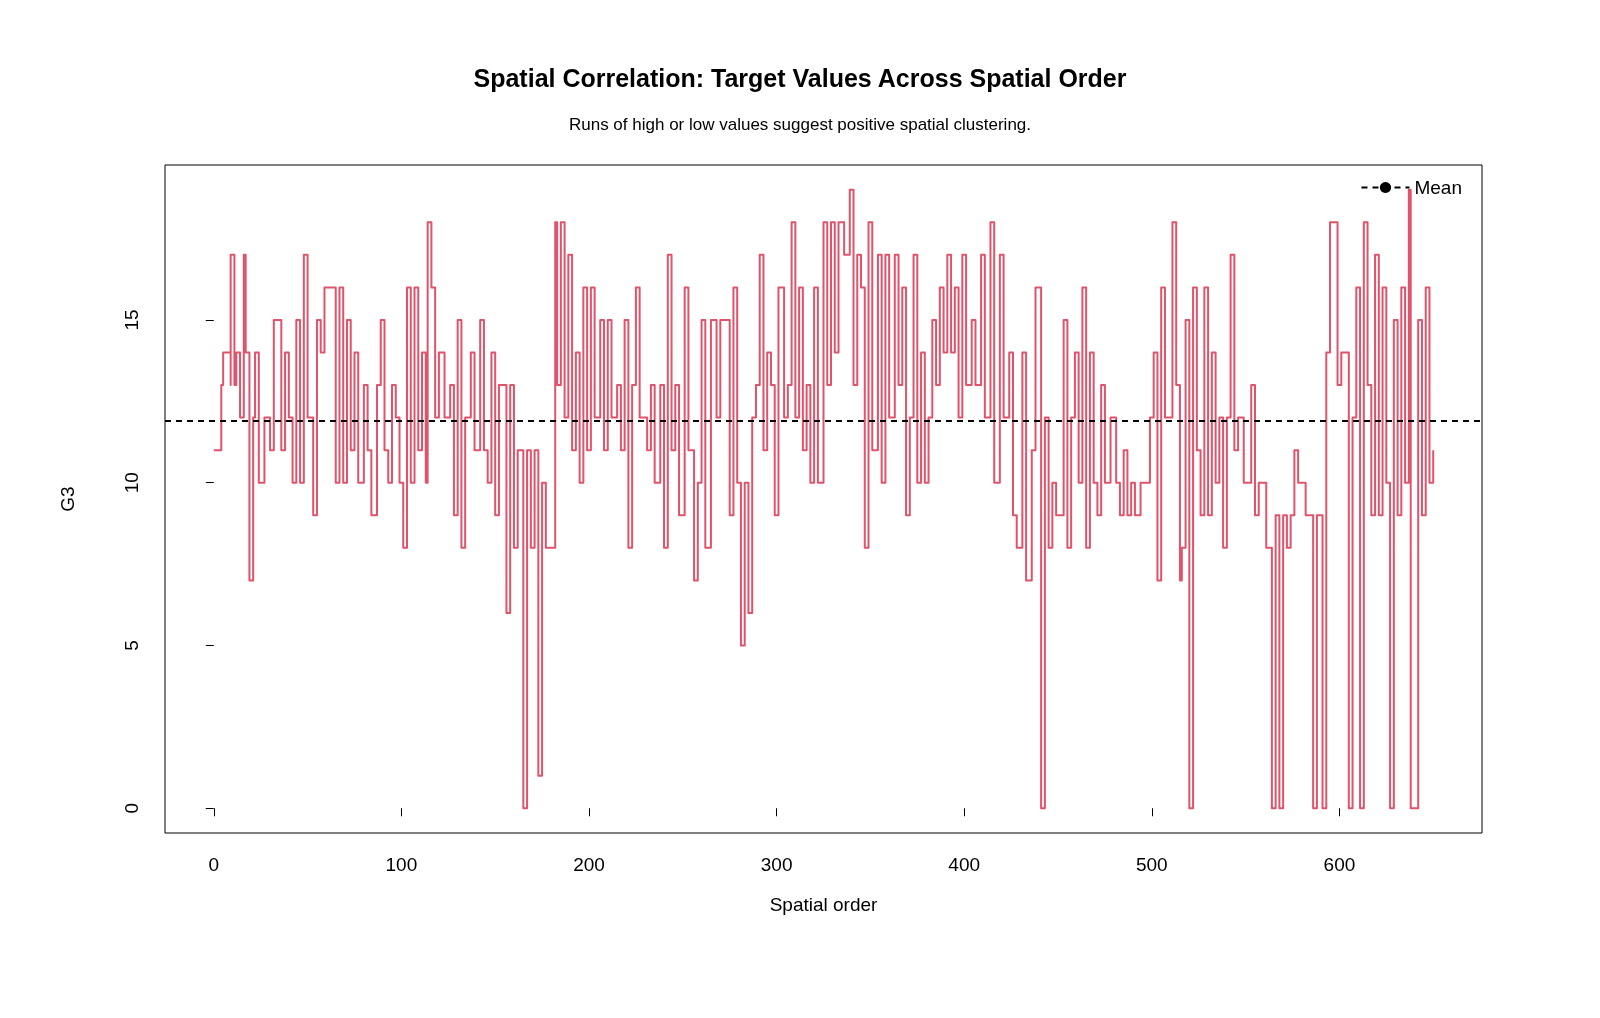  I want to click on x-tick-label: 200, so click(589, 864).